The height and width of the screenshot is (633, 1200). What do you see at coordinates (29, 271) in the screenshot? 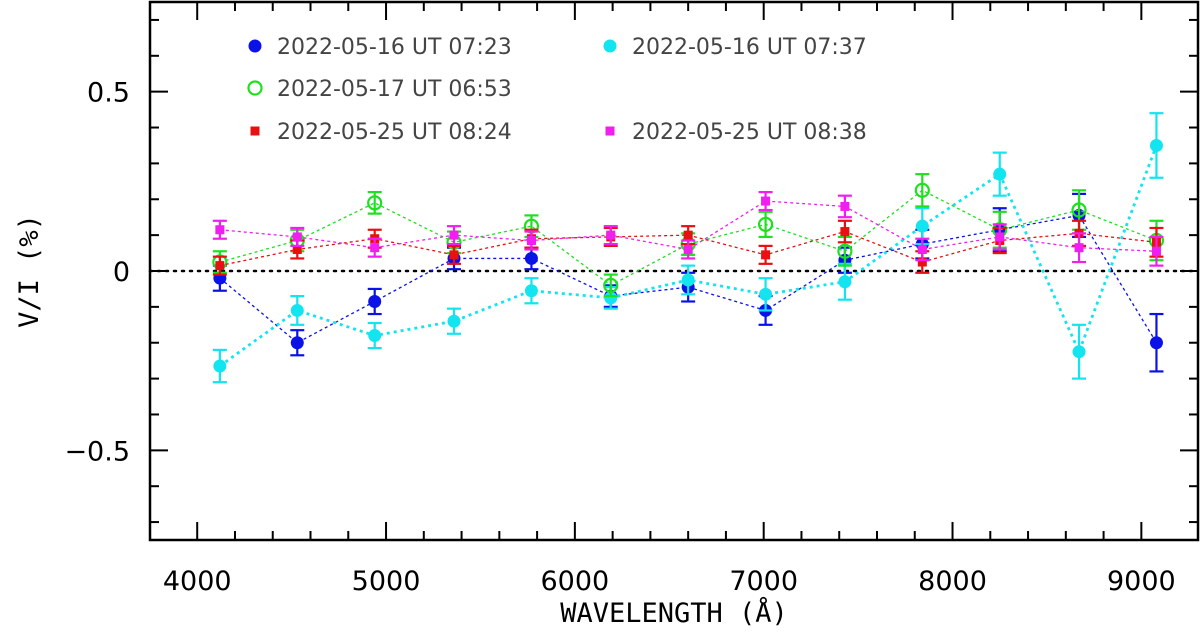
I see `y-axis-title: V/I (%)` at bounding box center [29, 271].